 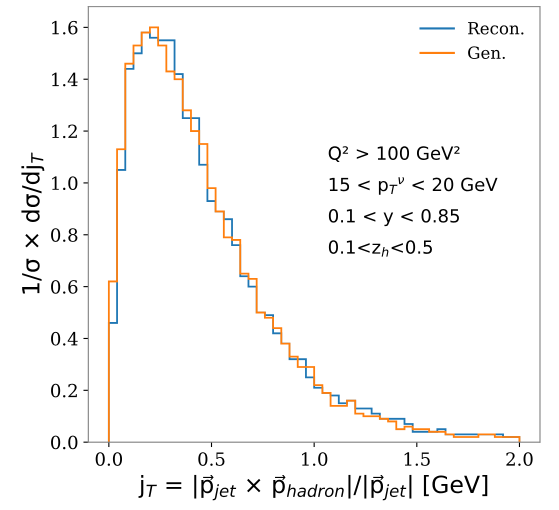 What do you see at coordinates (64, 391) in the screenshot?
I see `y-tick-label: 0.2` at bounding box center [64, 391].